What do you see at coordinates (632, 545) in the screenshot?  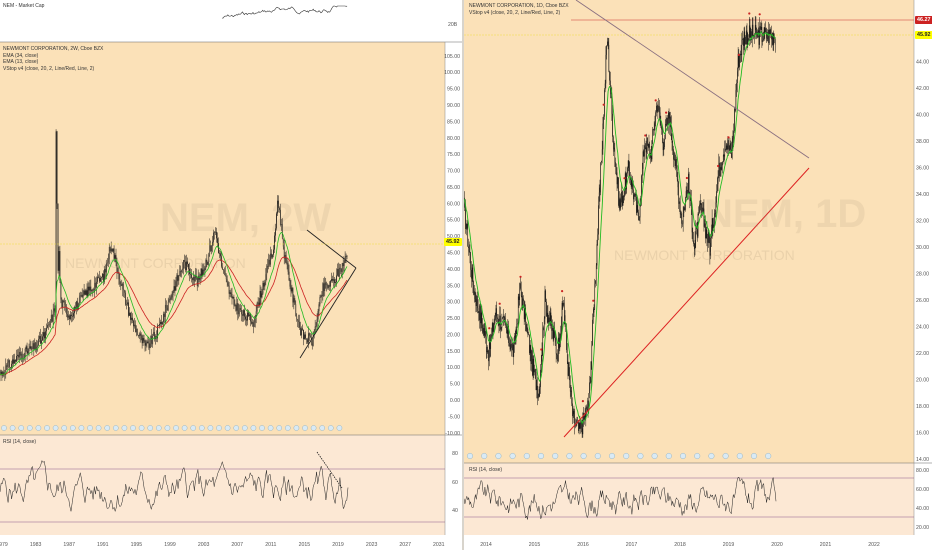 I see `right-time-tick: 2017` at bounding box center [632, 545].